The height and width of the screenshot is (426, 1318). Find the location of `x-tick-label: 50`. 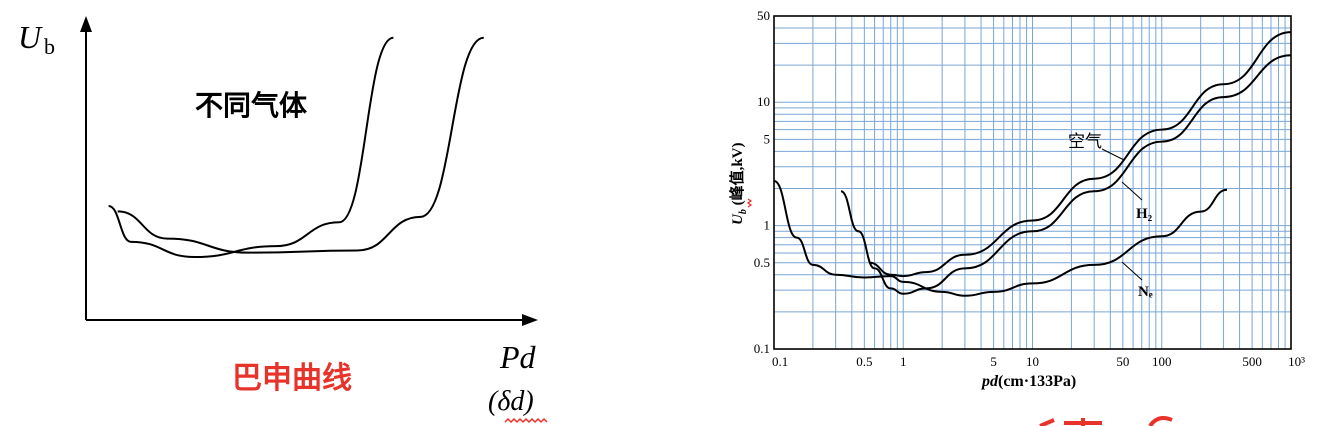

x-tick-label: 50 is located at coordinates (1122, 361).